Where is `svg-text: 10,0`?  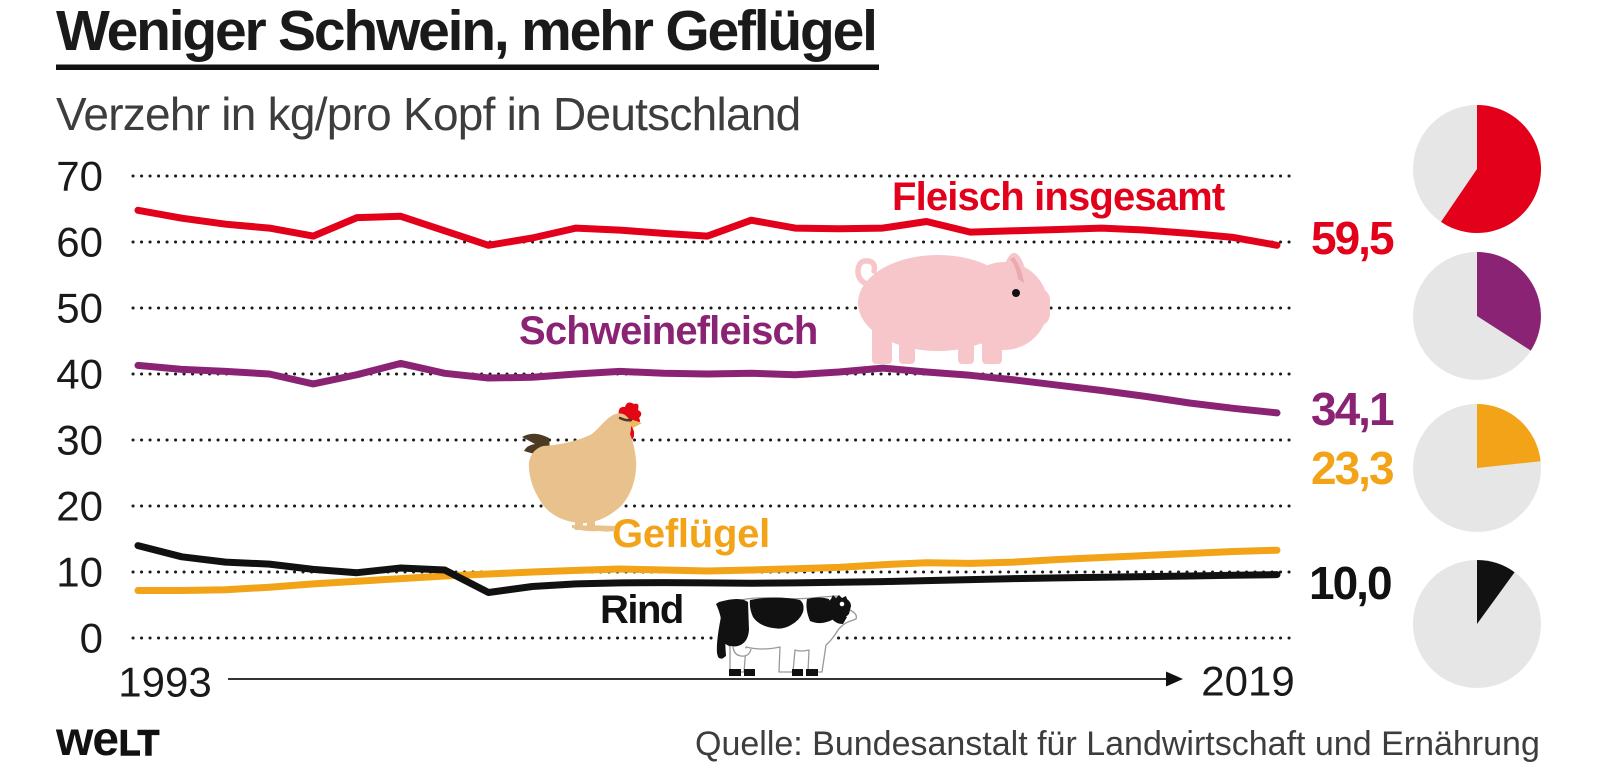
svg-text: 10,0 is located at coordinates (1350, 583).